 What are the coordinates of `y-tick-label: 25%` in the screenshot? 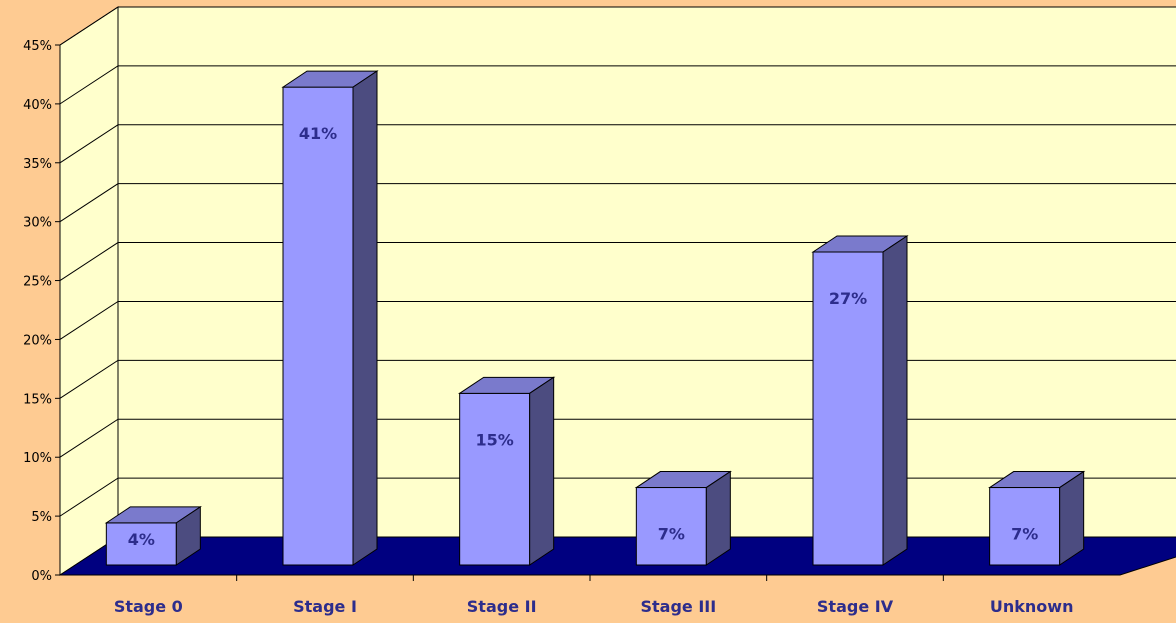 It's located at (37, 282).